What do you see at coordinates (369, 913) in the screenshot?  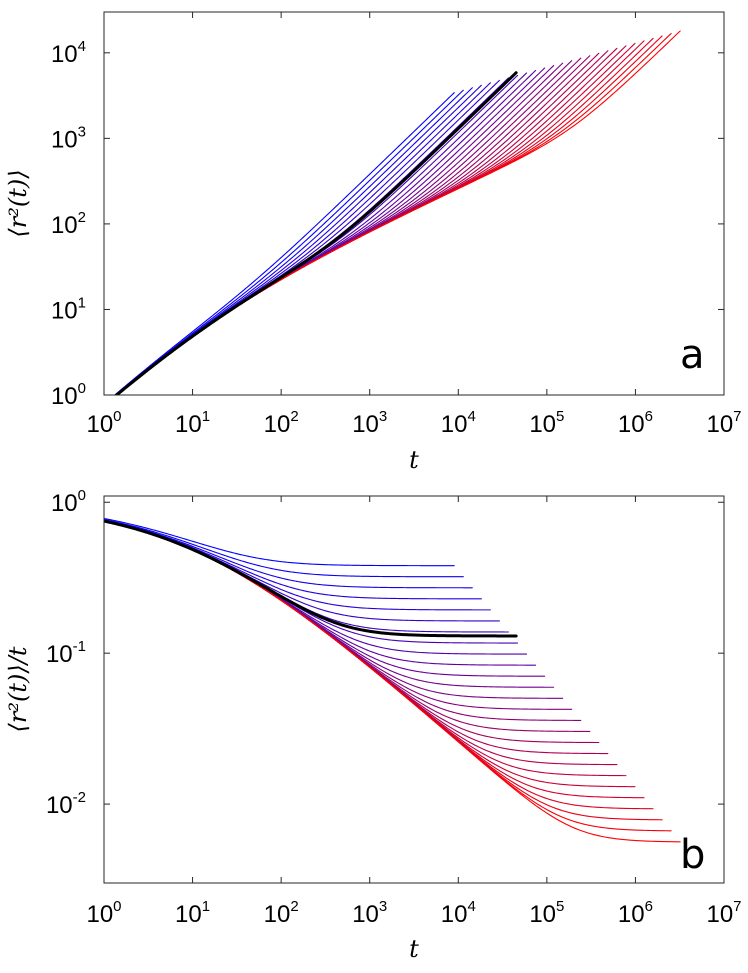 I see `panel-b-x-tick-label-3: 10³` at bounding box center [369, 913].